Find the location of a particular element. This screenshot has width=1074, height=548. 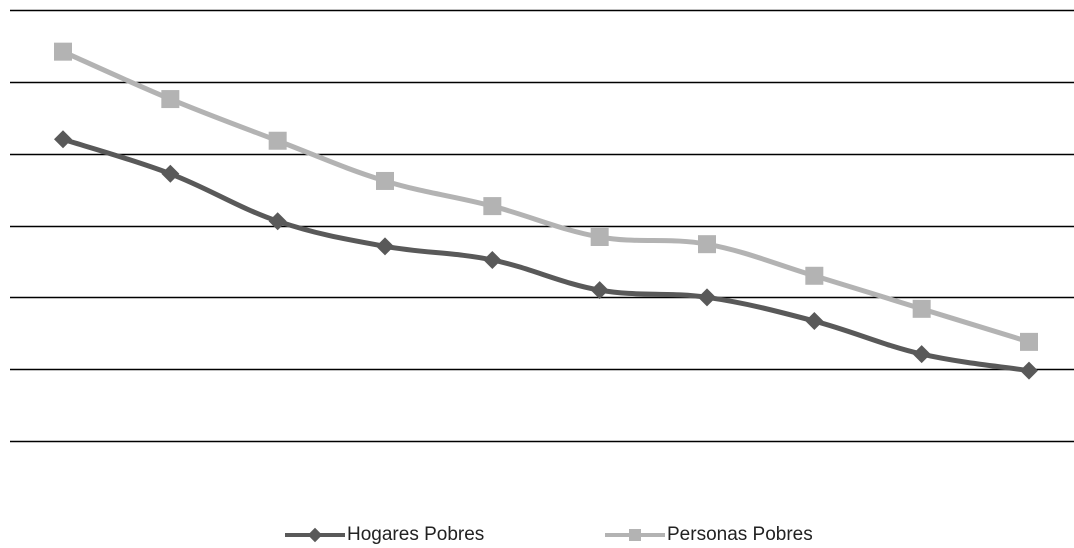

diamond-marker-icon is located at coordinates (315, 535).